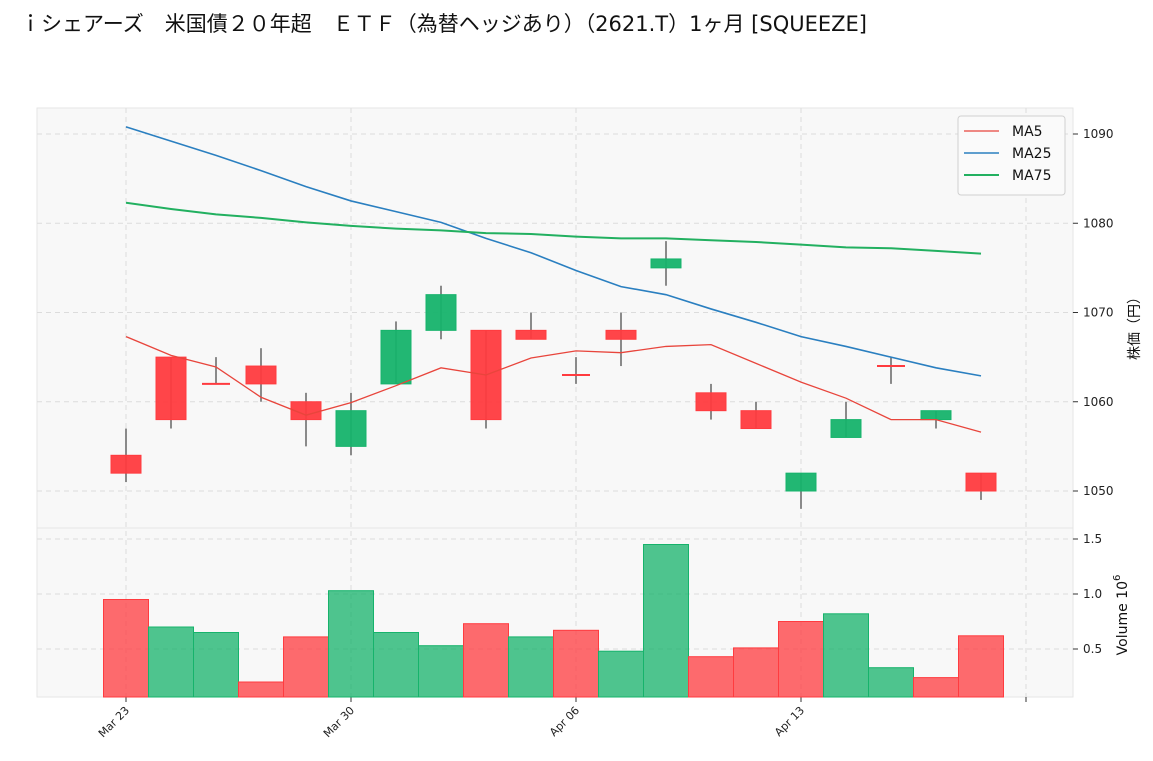  What do you see at coordinates (1098, 223) in the screenshot?
I see `y-tick-label: 1080` at bounding box center [1098, 223].